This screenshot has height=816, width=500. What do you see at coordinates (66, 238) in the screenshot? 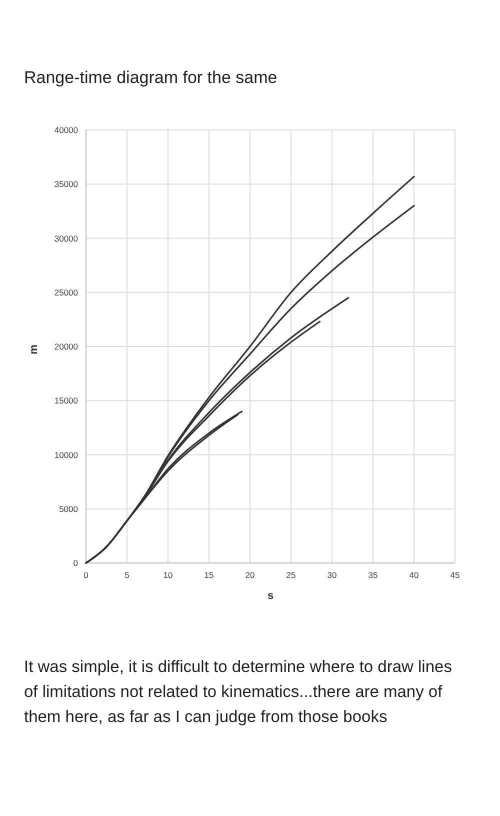
I see `y-tick-label: 30000` at bounding box center [66, 238].